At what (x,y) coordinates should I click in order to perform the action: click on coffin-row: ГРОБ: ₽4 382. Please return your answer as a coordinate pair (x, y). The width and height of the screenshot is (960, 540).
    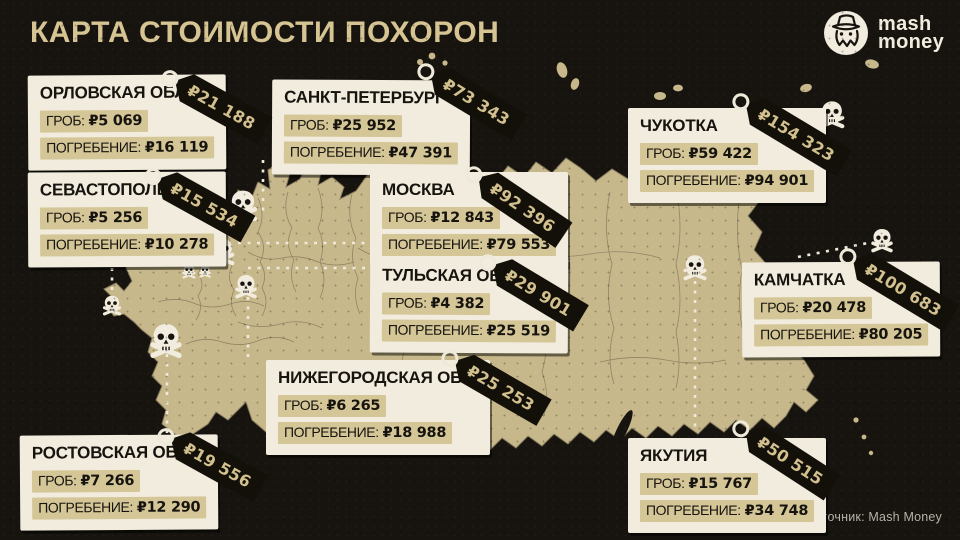
    Looking at the image, I should click on (436, 304).